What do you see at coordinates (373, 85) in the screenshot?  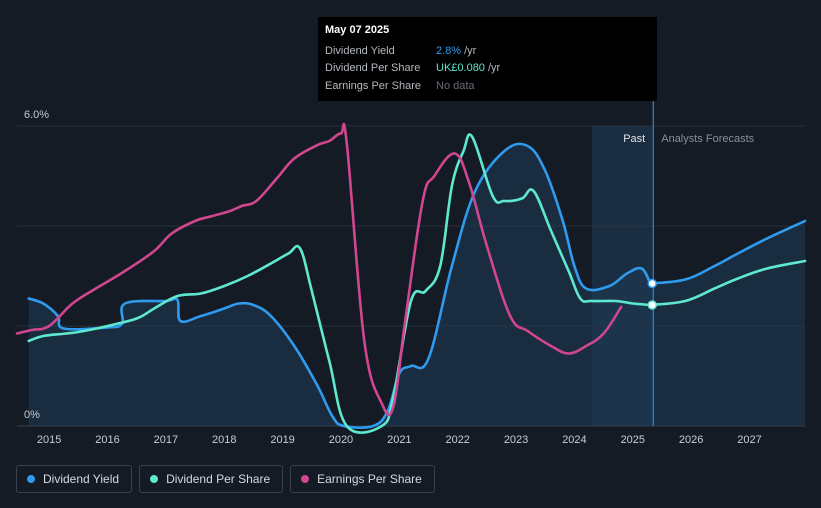 I see `tooltip-label: Earnings Per Share` at bounding box center [373, 85].